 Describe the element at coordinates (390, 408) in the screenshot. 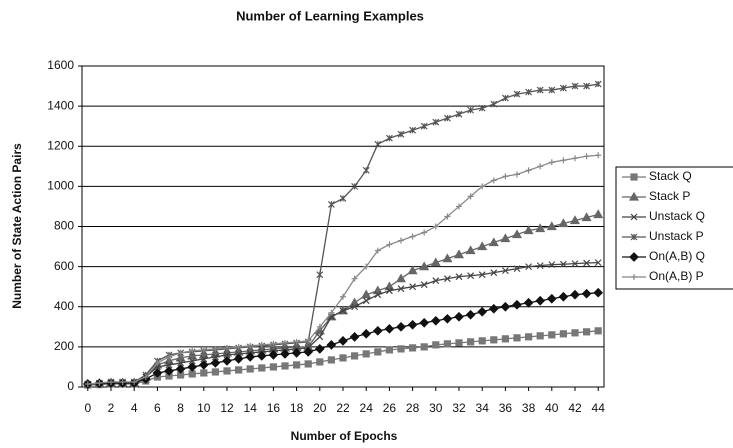

I see `x-tick-label: 26` at that location.